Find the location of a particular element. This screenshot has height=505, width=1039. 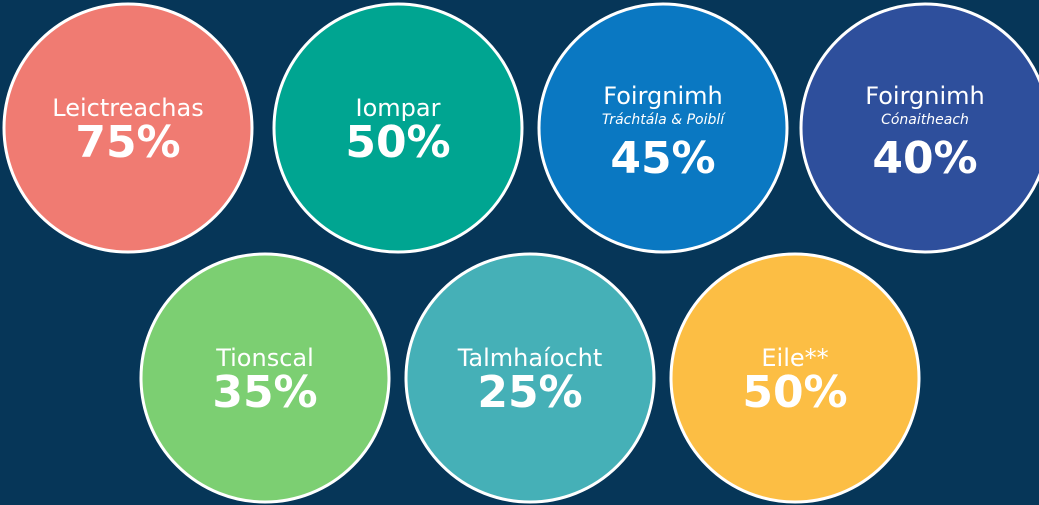

value: 75% is located at coordinates (127, 142).